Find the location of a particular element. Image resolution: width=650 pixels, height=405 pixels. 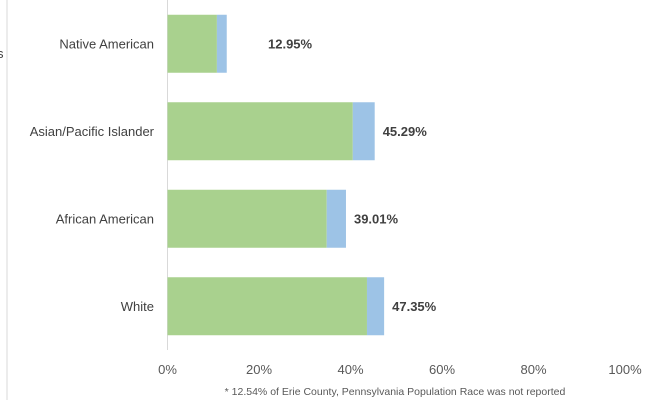

category-label-0: Native American is located at coordinates (106, 43).